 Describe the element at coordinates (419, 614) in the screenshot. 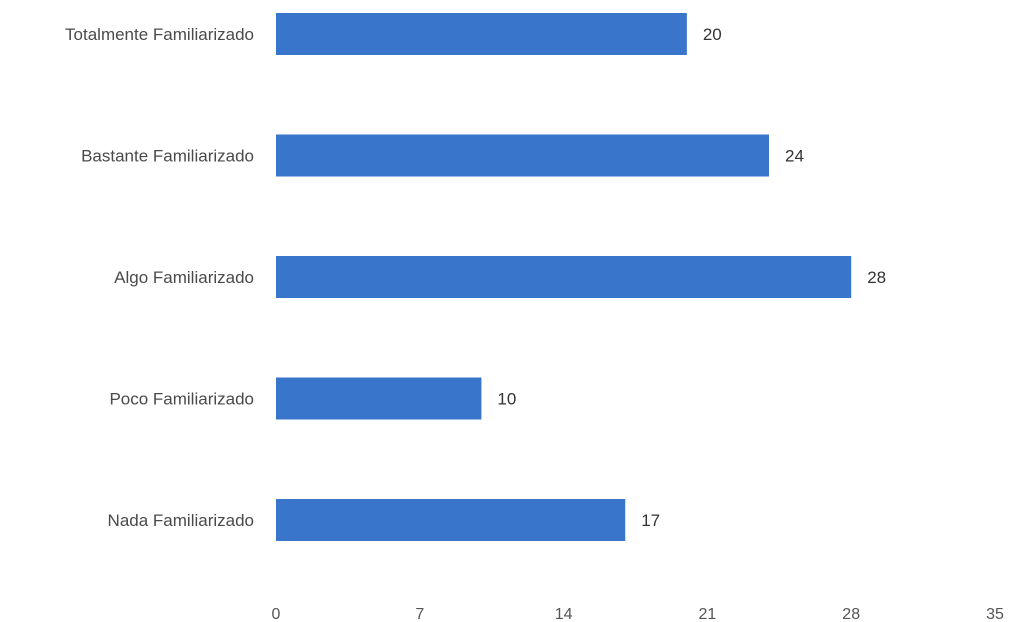

I see `x-tick-label: 7` at that location.